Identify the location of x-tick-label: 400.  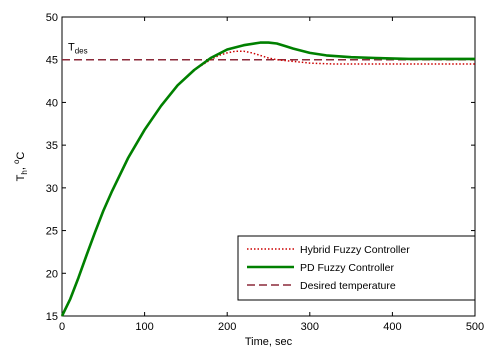
(392, 327).